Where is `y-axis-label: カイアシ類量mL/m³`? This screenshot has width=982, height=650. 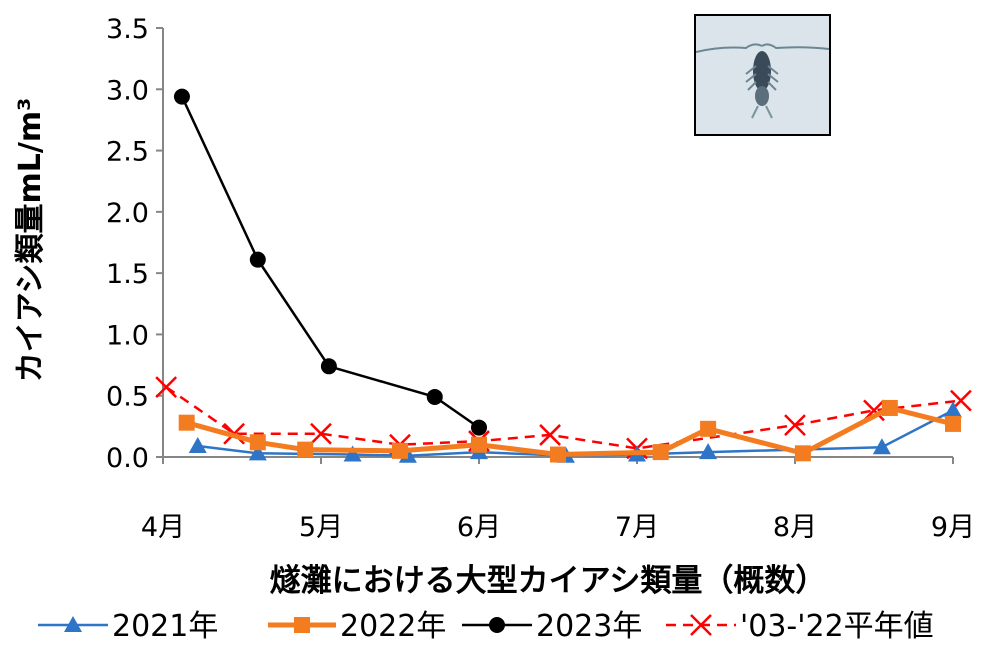 y-axis-label: カイアシ類量mL/m³ is located at coordinates (30, 240).